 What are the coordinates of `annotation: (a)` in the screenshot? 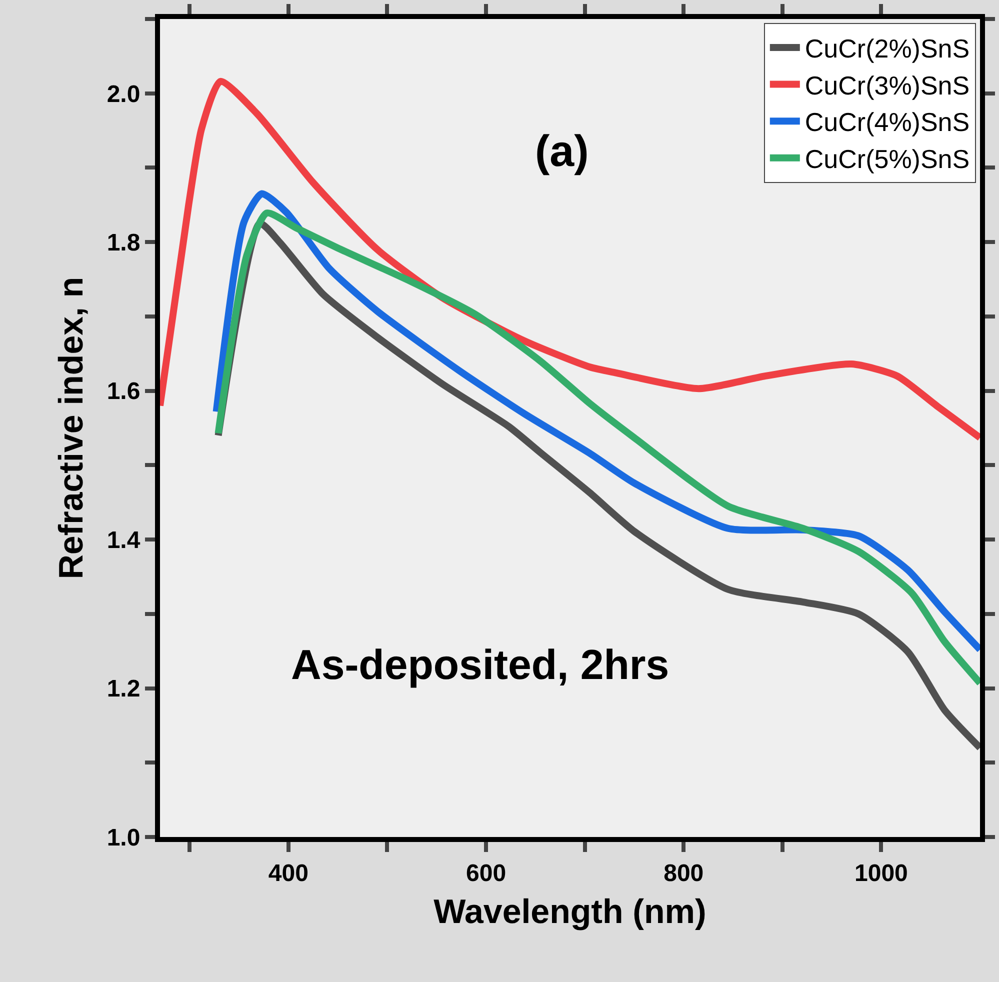 It's located at (562, 151).